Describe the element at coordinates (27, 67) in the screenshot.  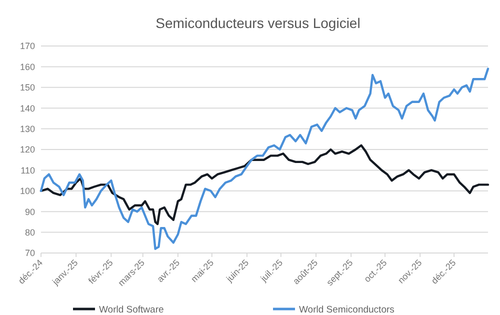
I see `y-tick-label: 160` at that location.